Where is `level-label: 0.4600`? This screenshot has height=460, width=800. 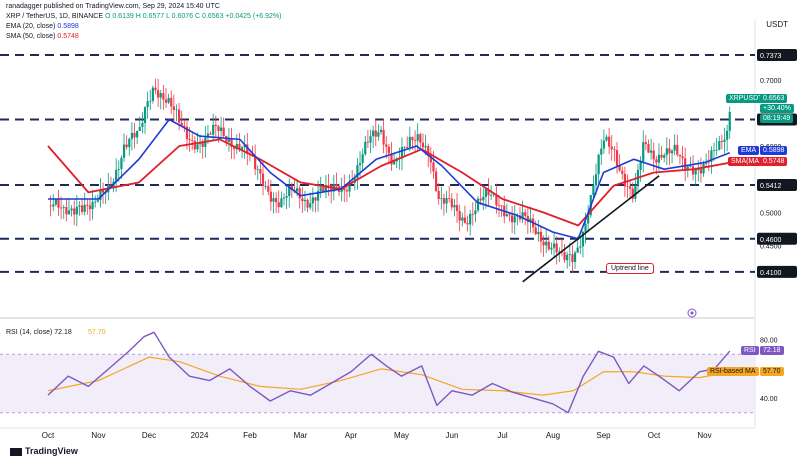
level-label: 0.4600 is located at coordinates (771, 240).